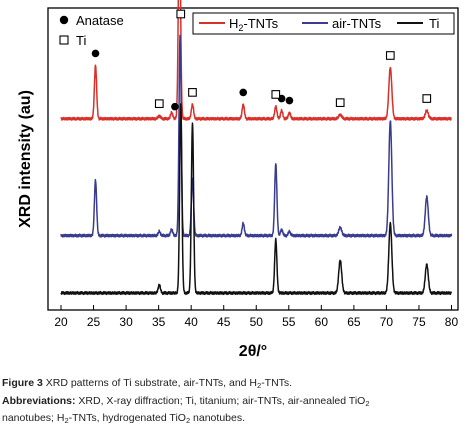  I want to click on abbreviations-sub-1: 2, so click(367, 403).